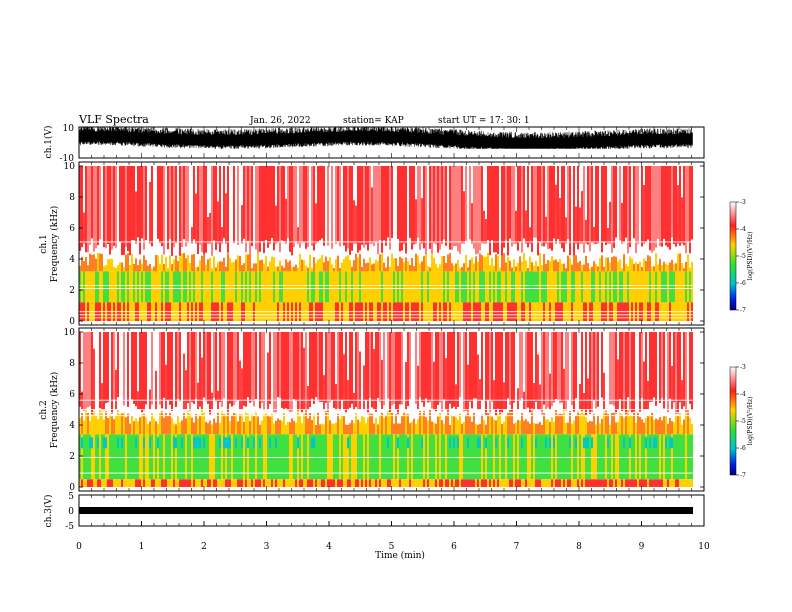  What do you see at coordinates (267, 547) in the screenshot?
I see `xtick-label-3: 3` at bounding box center [267, 547].